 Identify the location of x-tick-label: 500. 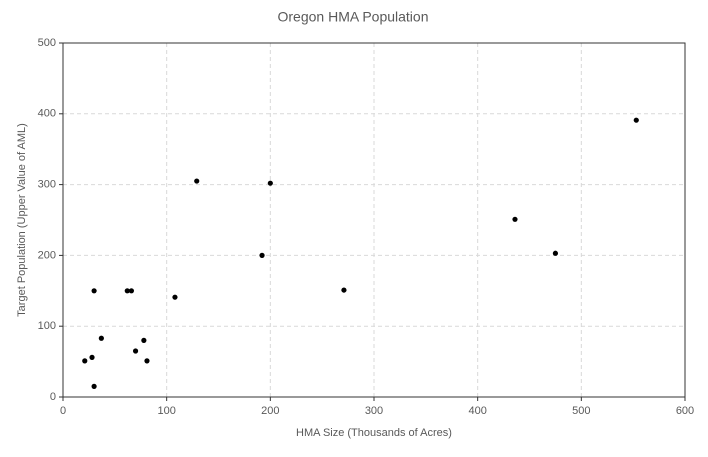
(581, 411).